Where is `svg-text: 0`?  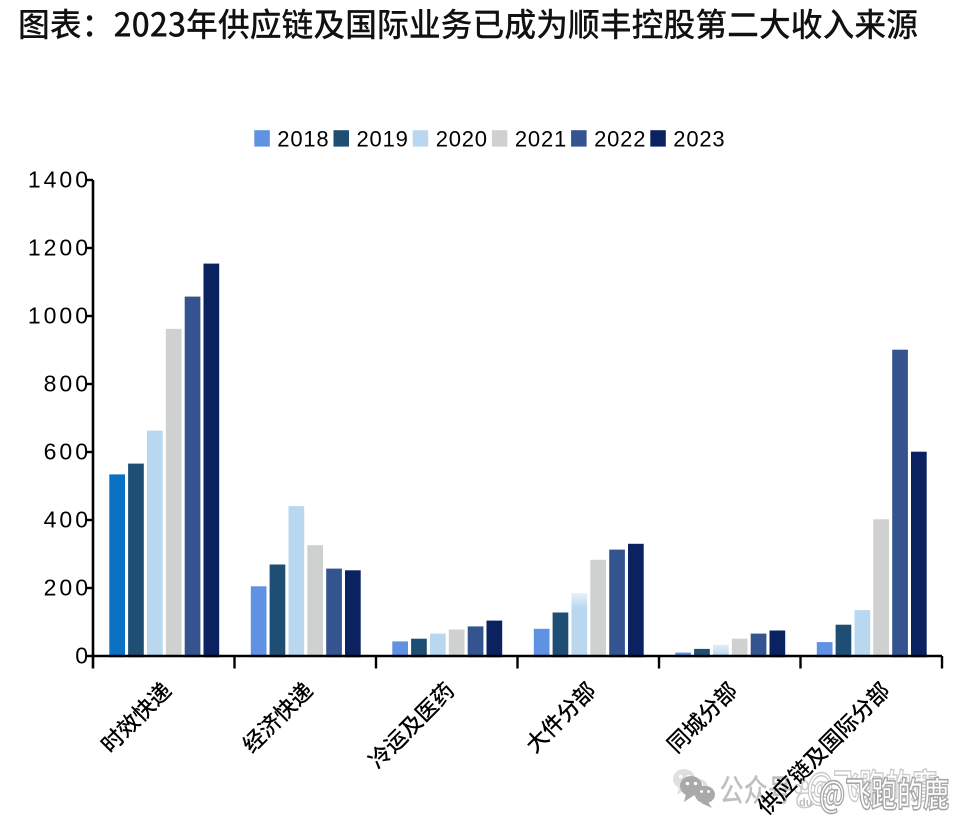
svg-text: 0 is located at coordinates (83, 656).